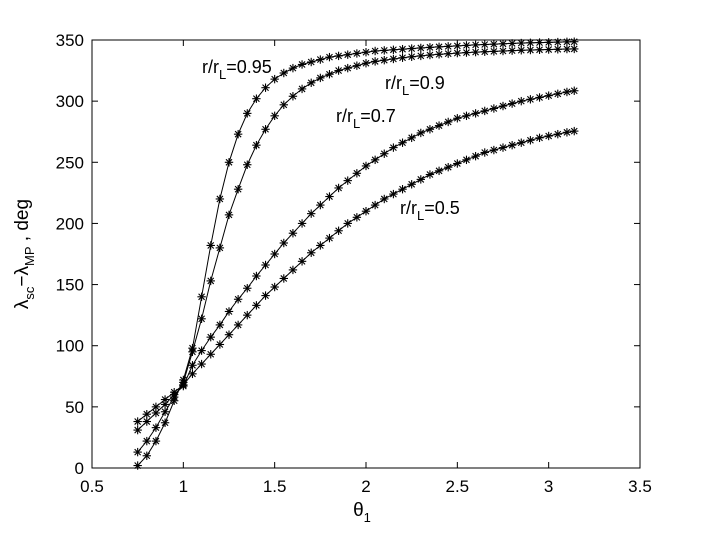 The width and height of the screenshot is (708, 533). I want to click on series-label-2: r/rL=0.7, so click(366, 118).